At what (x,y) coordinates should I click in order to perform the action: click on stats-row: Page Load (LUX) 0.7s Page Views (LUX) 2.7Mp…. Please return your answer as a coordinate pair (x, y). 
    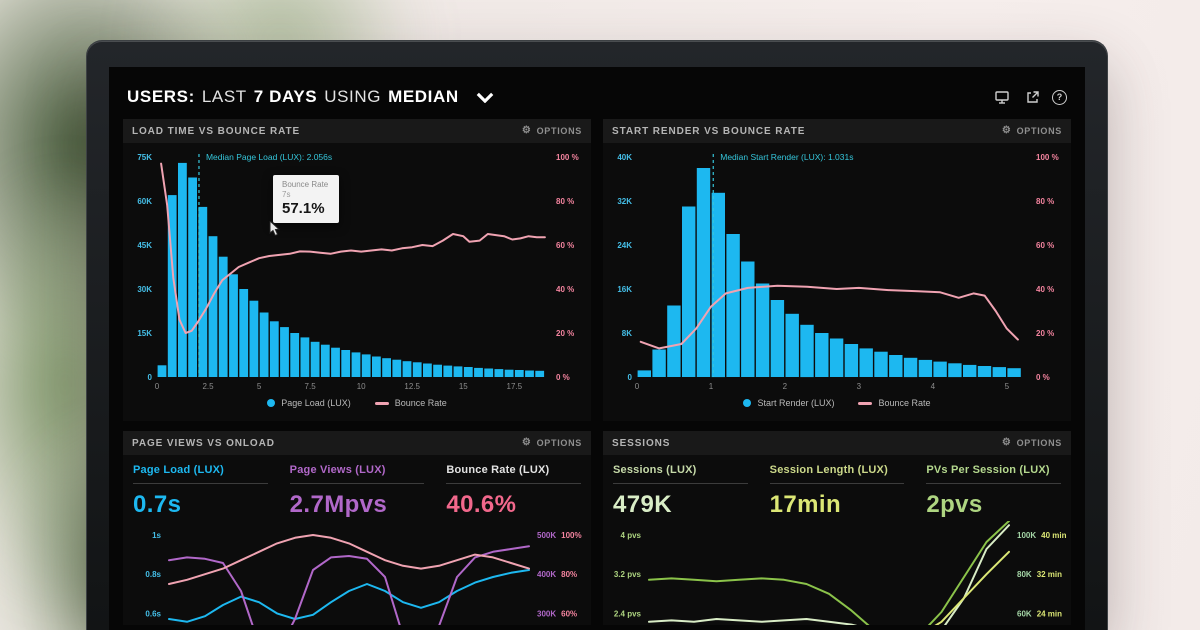
    Looking at the image, I should click on (357, 488).